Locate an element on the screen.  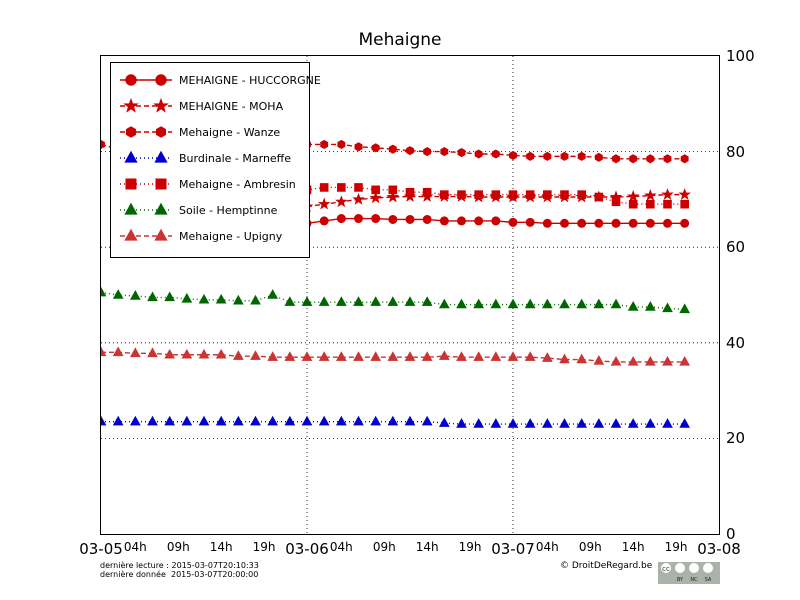
legend-item: Mehaigne - Upigny is located at coordinates (210, 236).